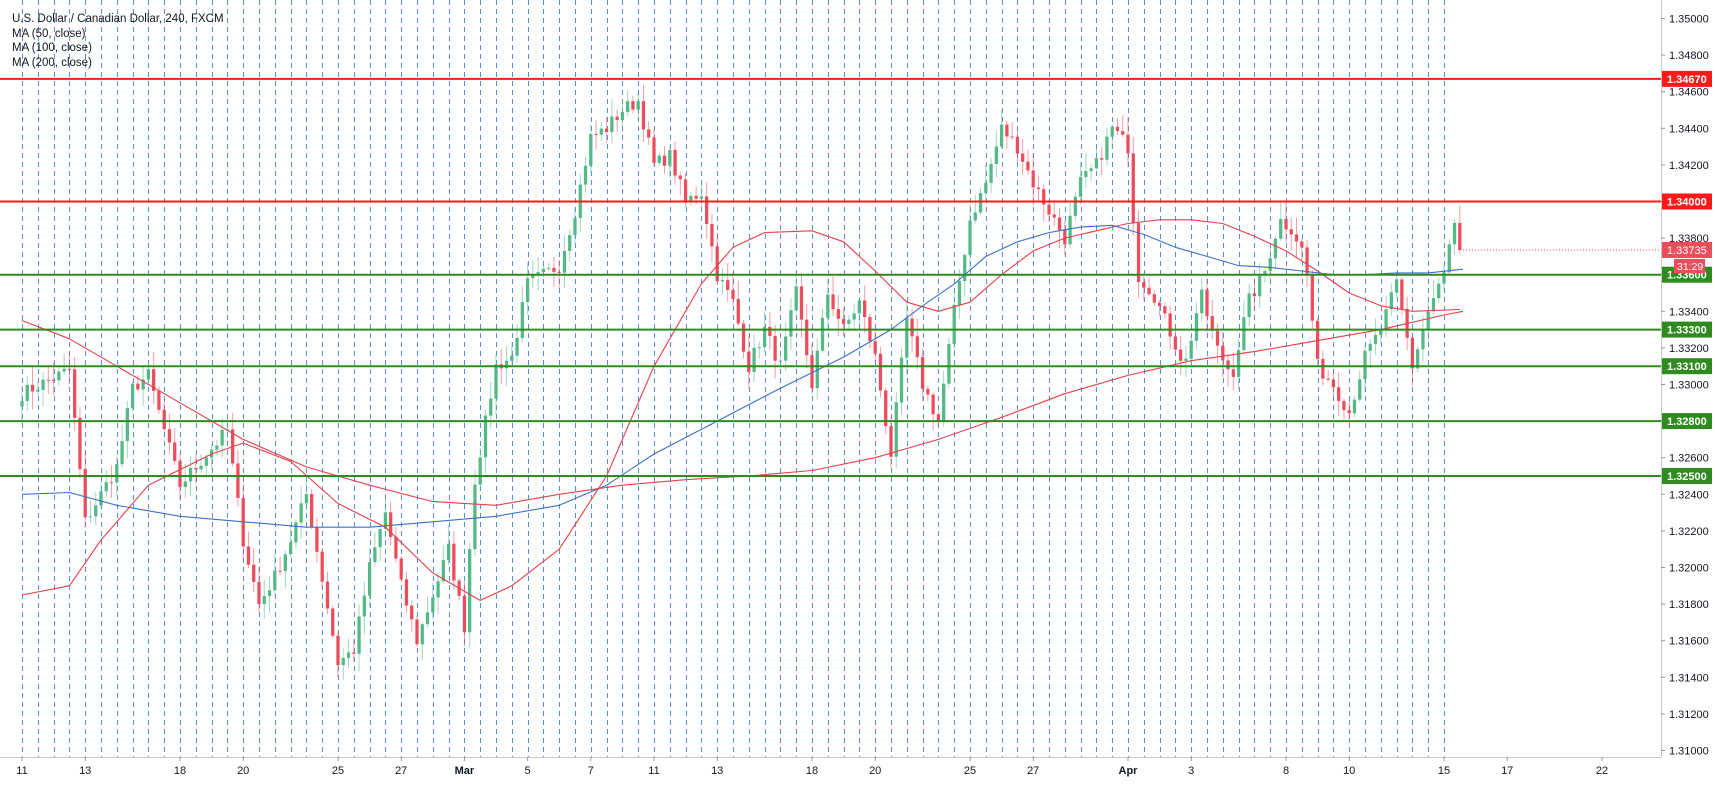 The image size is (1715, 792). What do you see at coordinates (1129, 771) in the screenshot?
I see `time-tick-label: Apr` at bounding box center [1129, 771].